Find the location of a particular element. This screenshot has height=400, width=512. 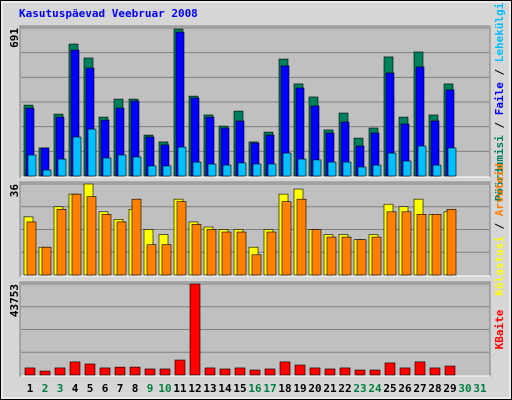

x-tick-label: 18 is located at coordinates (284, 388).